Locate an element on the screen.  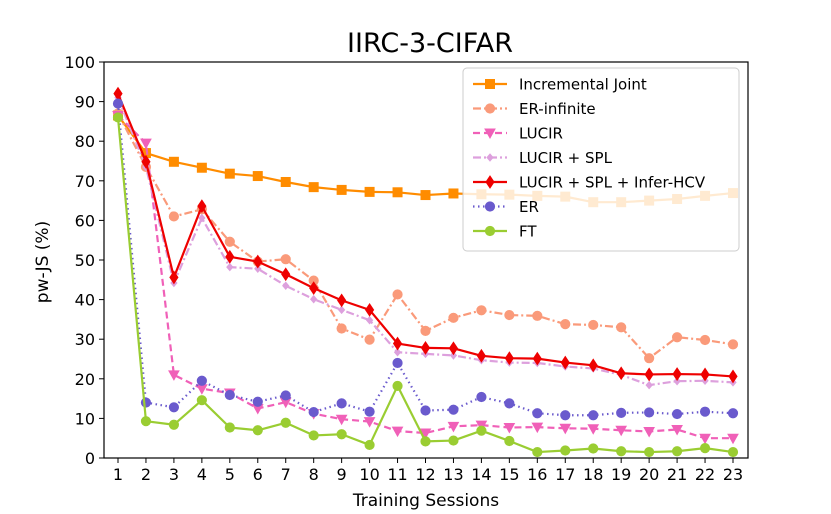
x-tick-label: 20 is located at coordinates (649, 474).